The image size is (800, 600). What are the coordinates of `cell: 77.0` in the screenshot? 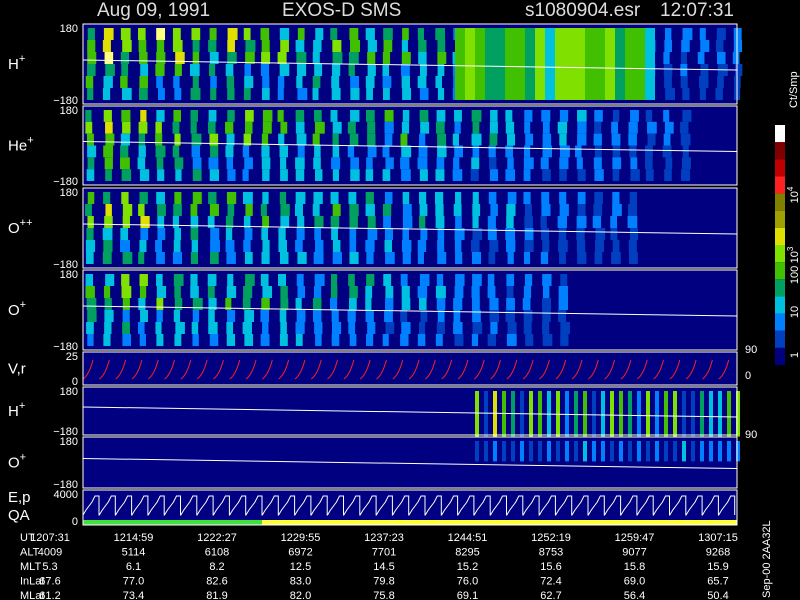 It's located at (133, 582).